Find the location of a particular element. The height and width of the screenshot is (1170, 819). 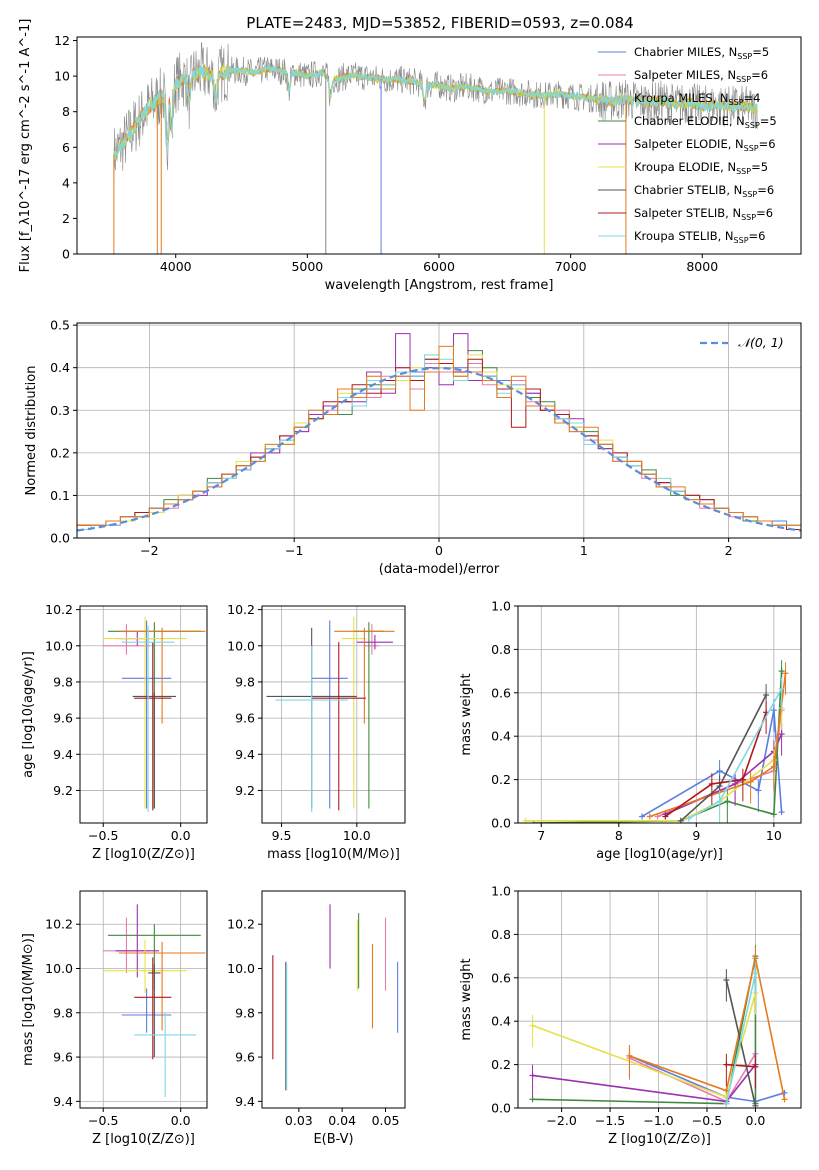

x-tick-label: 9.5 is located at coordinates (282, 835).